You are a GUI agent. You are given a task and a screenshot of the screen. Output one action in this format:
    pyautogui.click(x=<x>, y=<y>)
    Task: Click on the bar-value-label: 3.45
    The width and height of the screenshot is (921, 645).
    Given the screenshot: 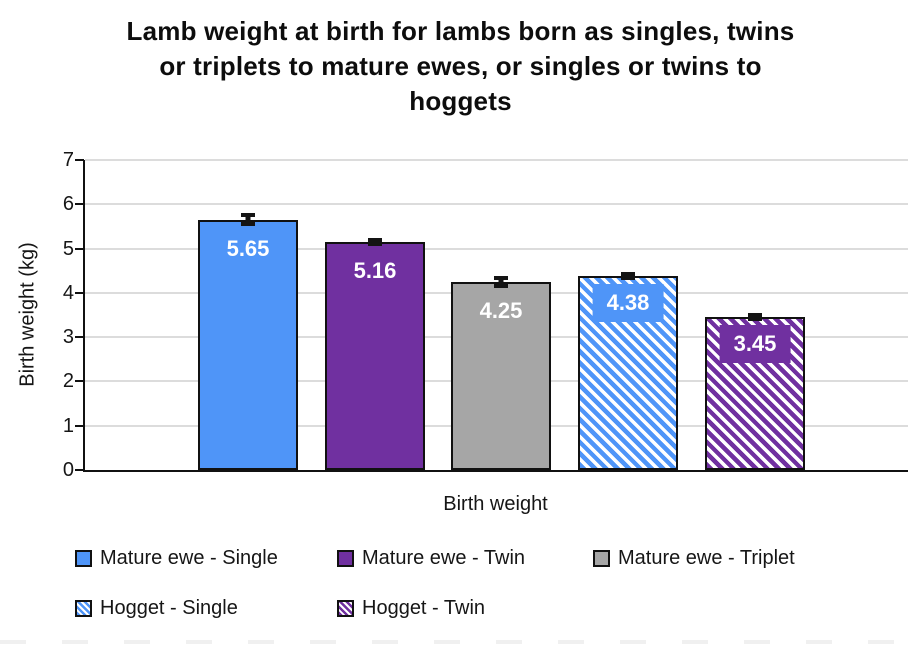 What is the action you would take?
    pyautogui.click(x=755, y=344)
    